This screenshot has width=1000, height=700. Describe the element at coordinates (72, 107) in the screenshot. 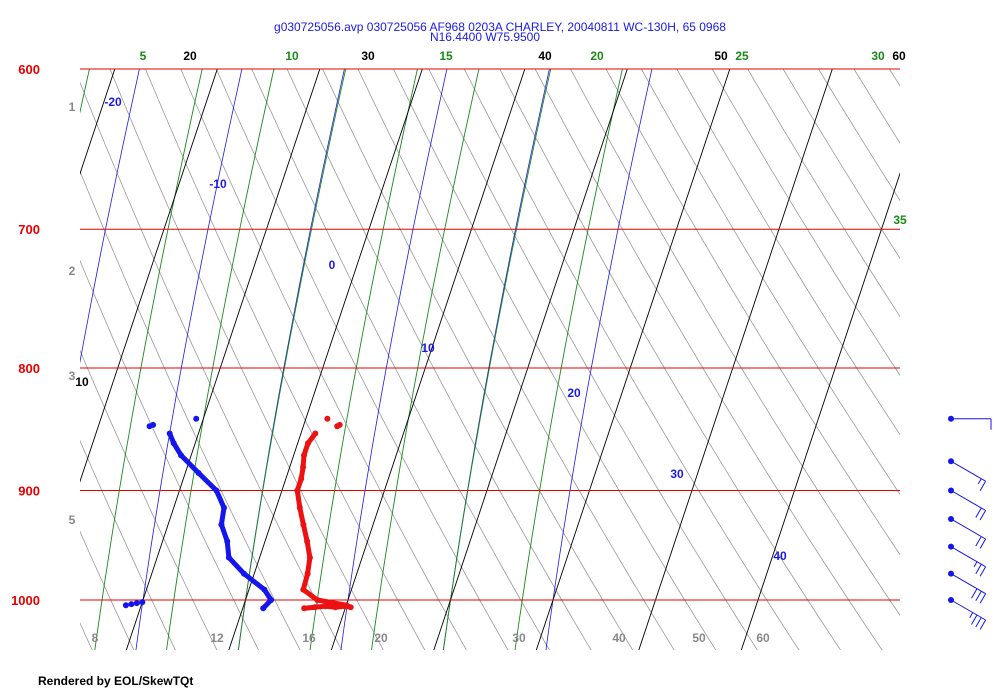

I see `altitude-label: 1` at that location.